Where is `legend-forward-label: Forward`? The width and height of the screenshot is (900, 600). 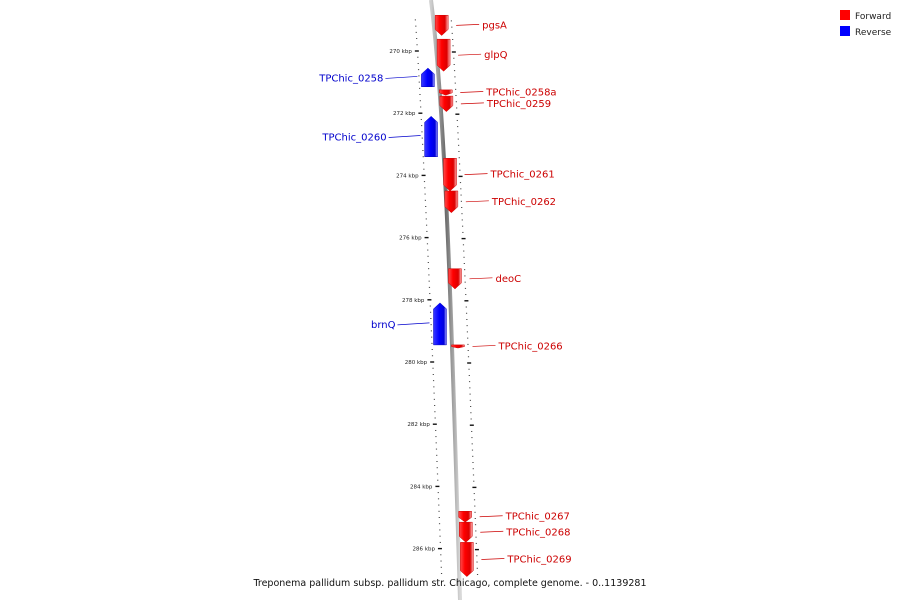
legend-forward-label: Forward is located at coordinates (873, 17).